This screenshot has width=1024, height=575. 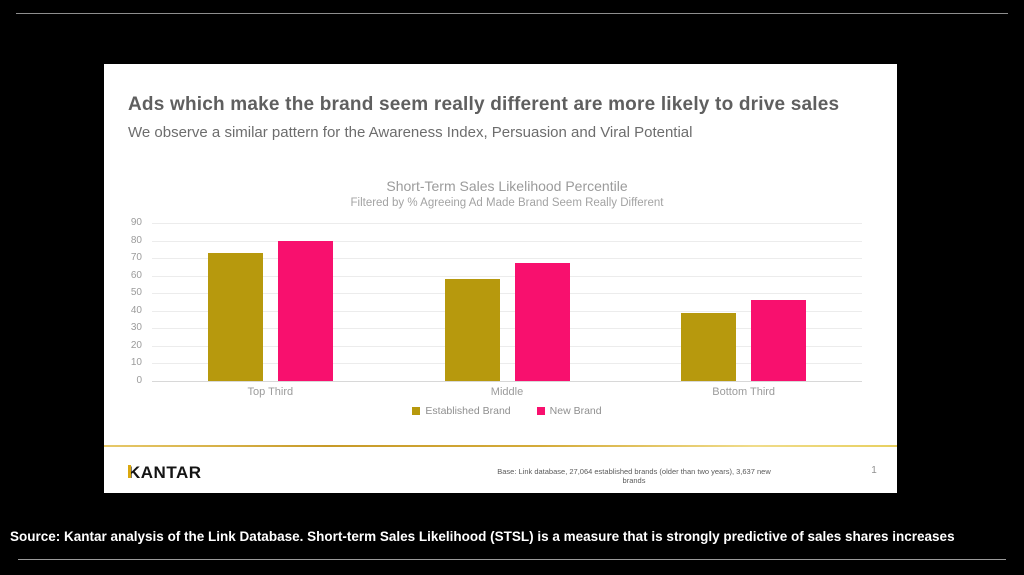 What do you see at coordinates (575, 411) in the screenshot?
I see `legend-label: New Brand` at bounding box center [575, 411].